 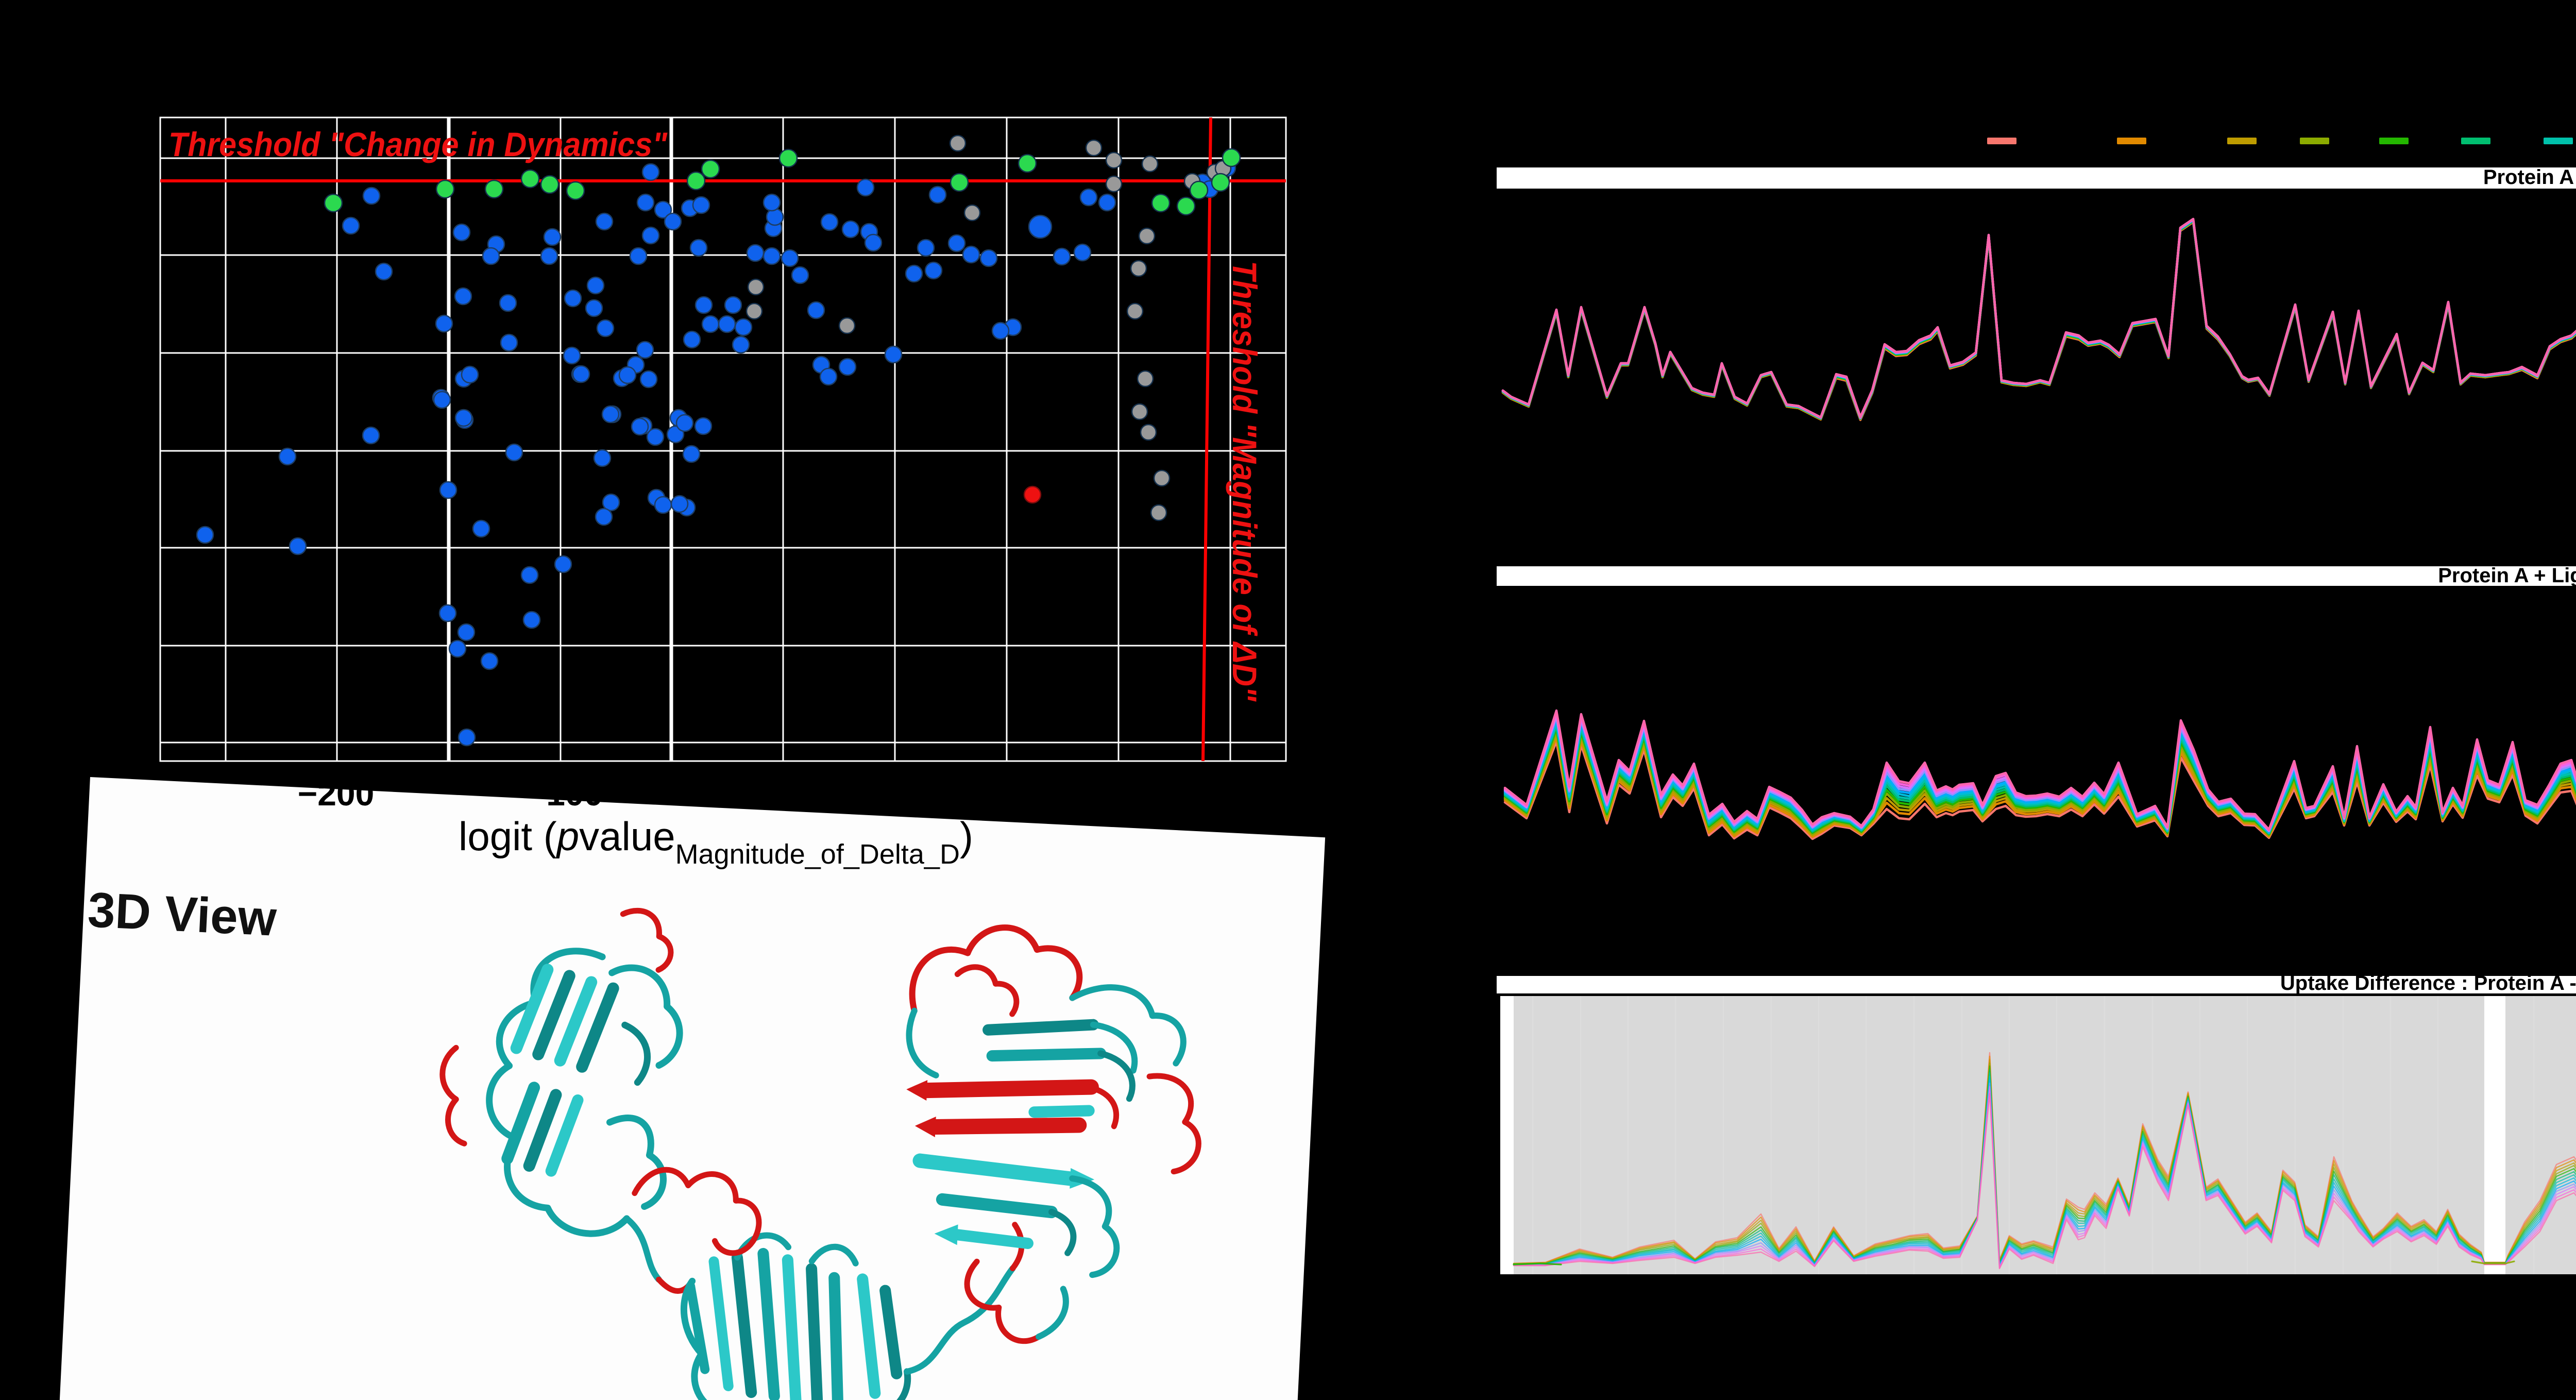 I want to click on svg-text: Protein A, so click(x=2528, y=177).